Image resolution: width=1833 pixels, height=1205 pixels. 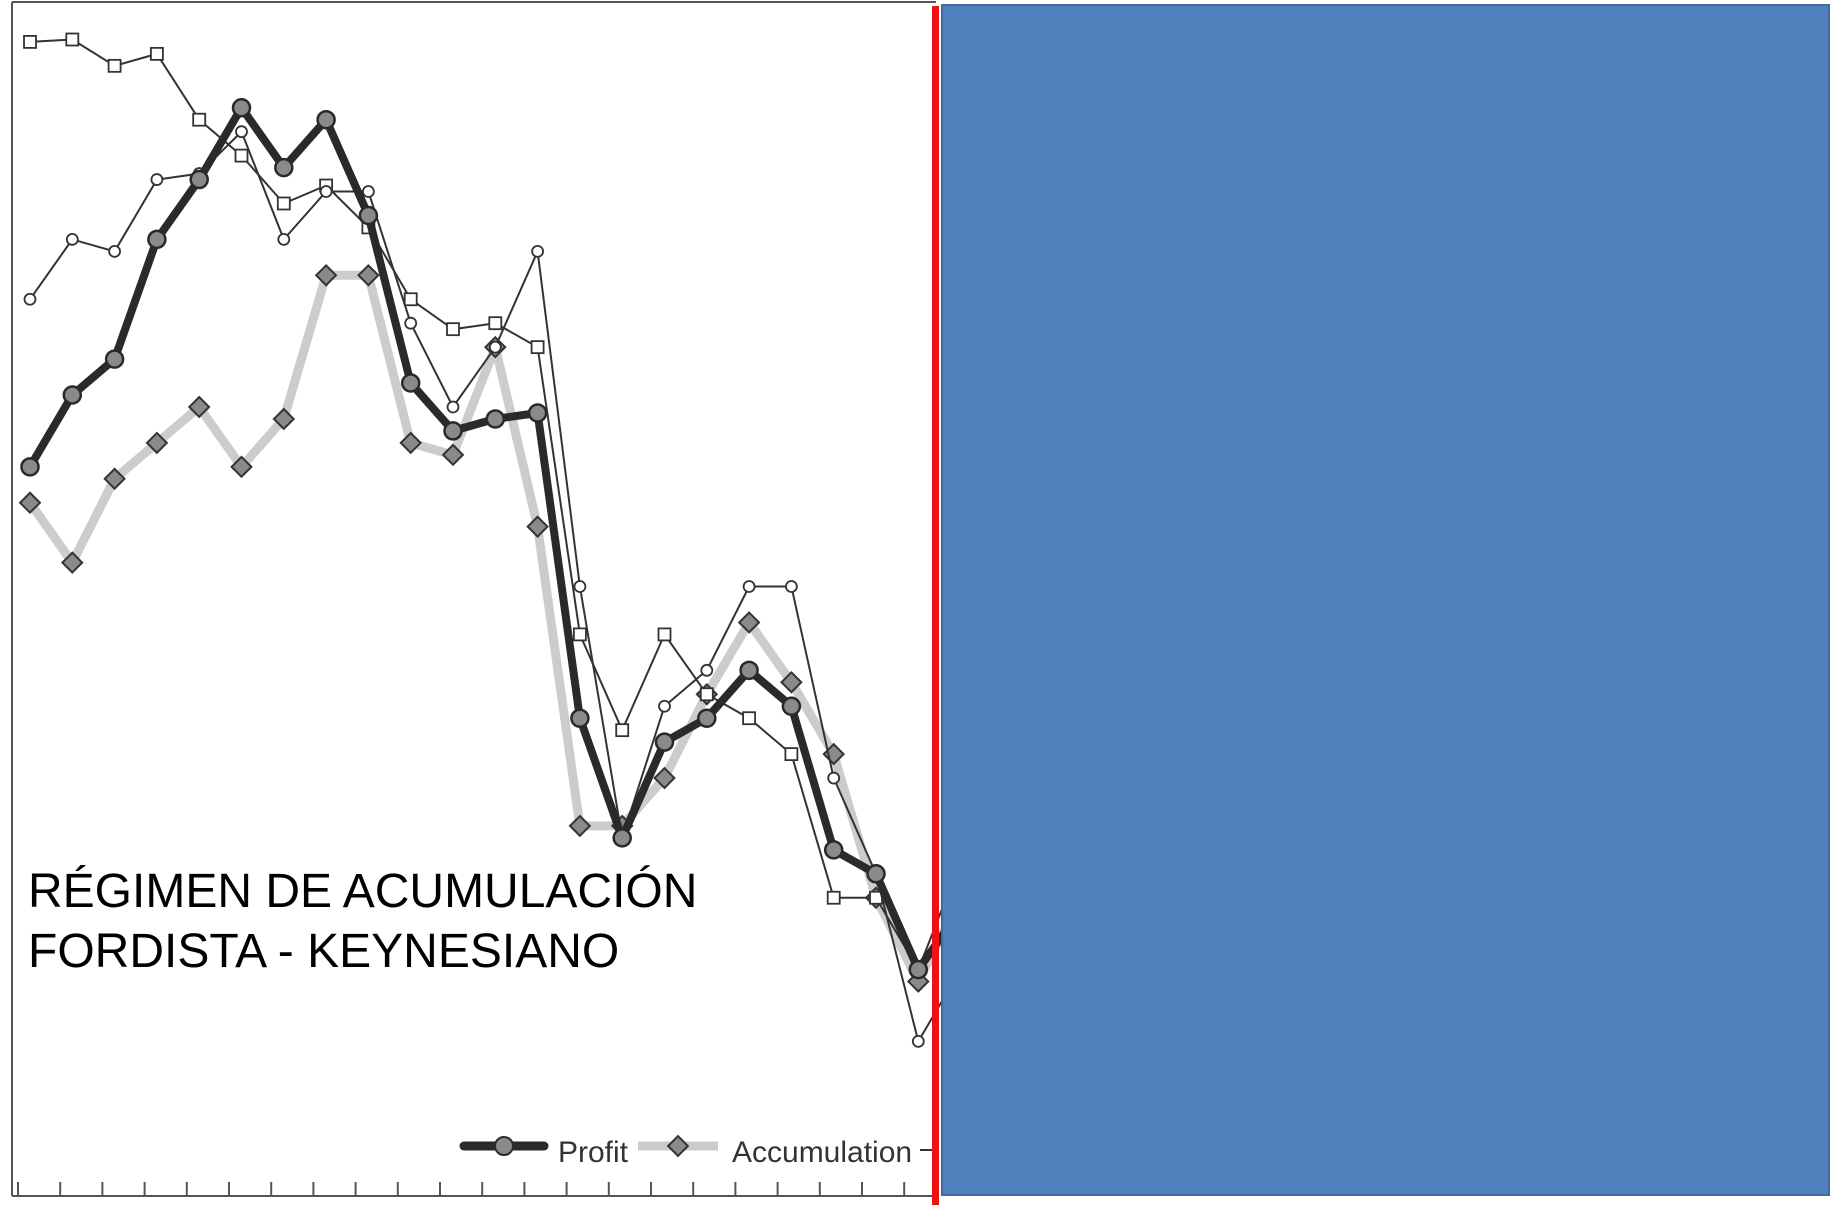 What do you see at coordinates (363, 891) in the screenshot?
I see `caption-line-1: RÉGIMEN DE ACUMULACIÓN` at bounding box center [363, 891].